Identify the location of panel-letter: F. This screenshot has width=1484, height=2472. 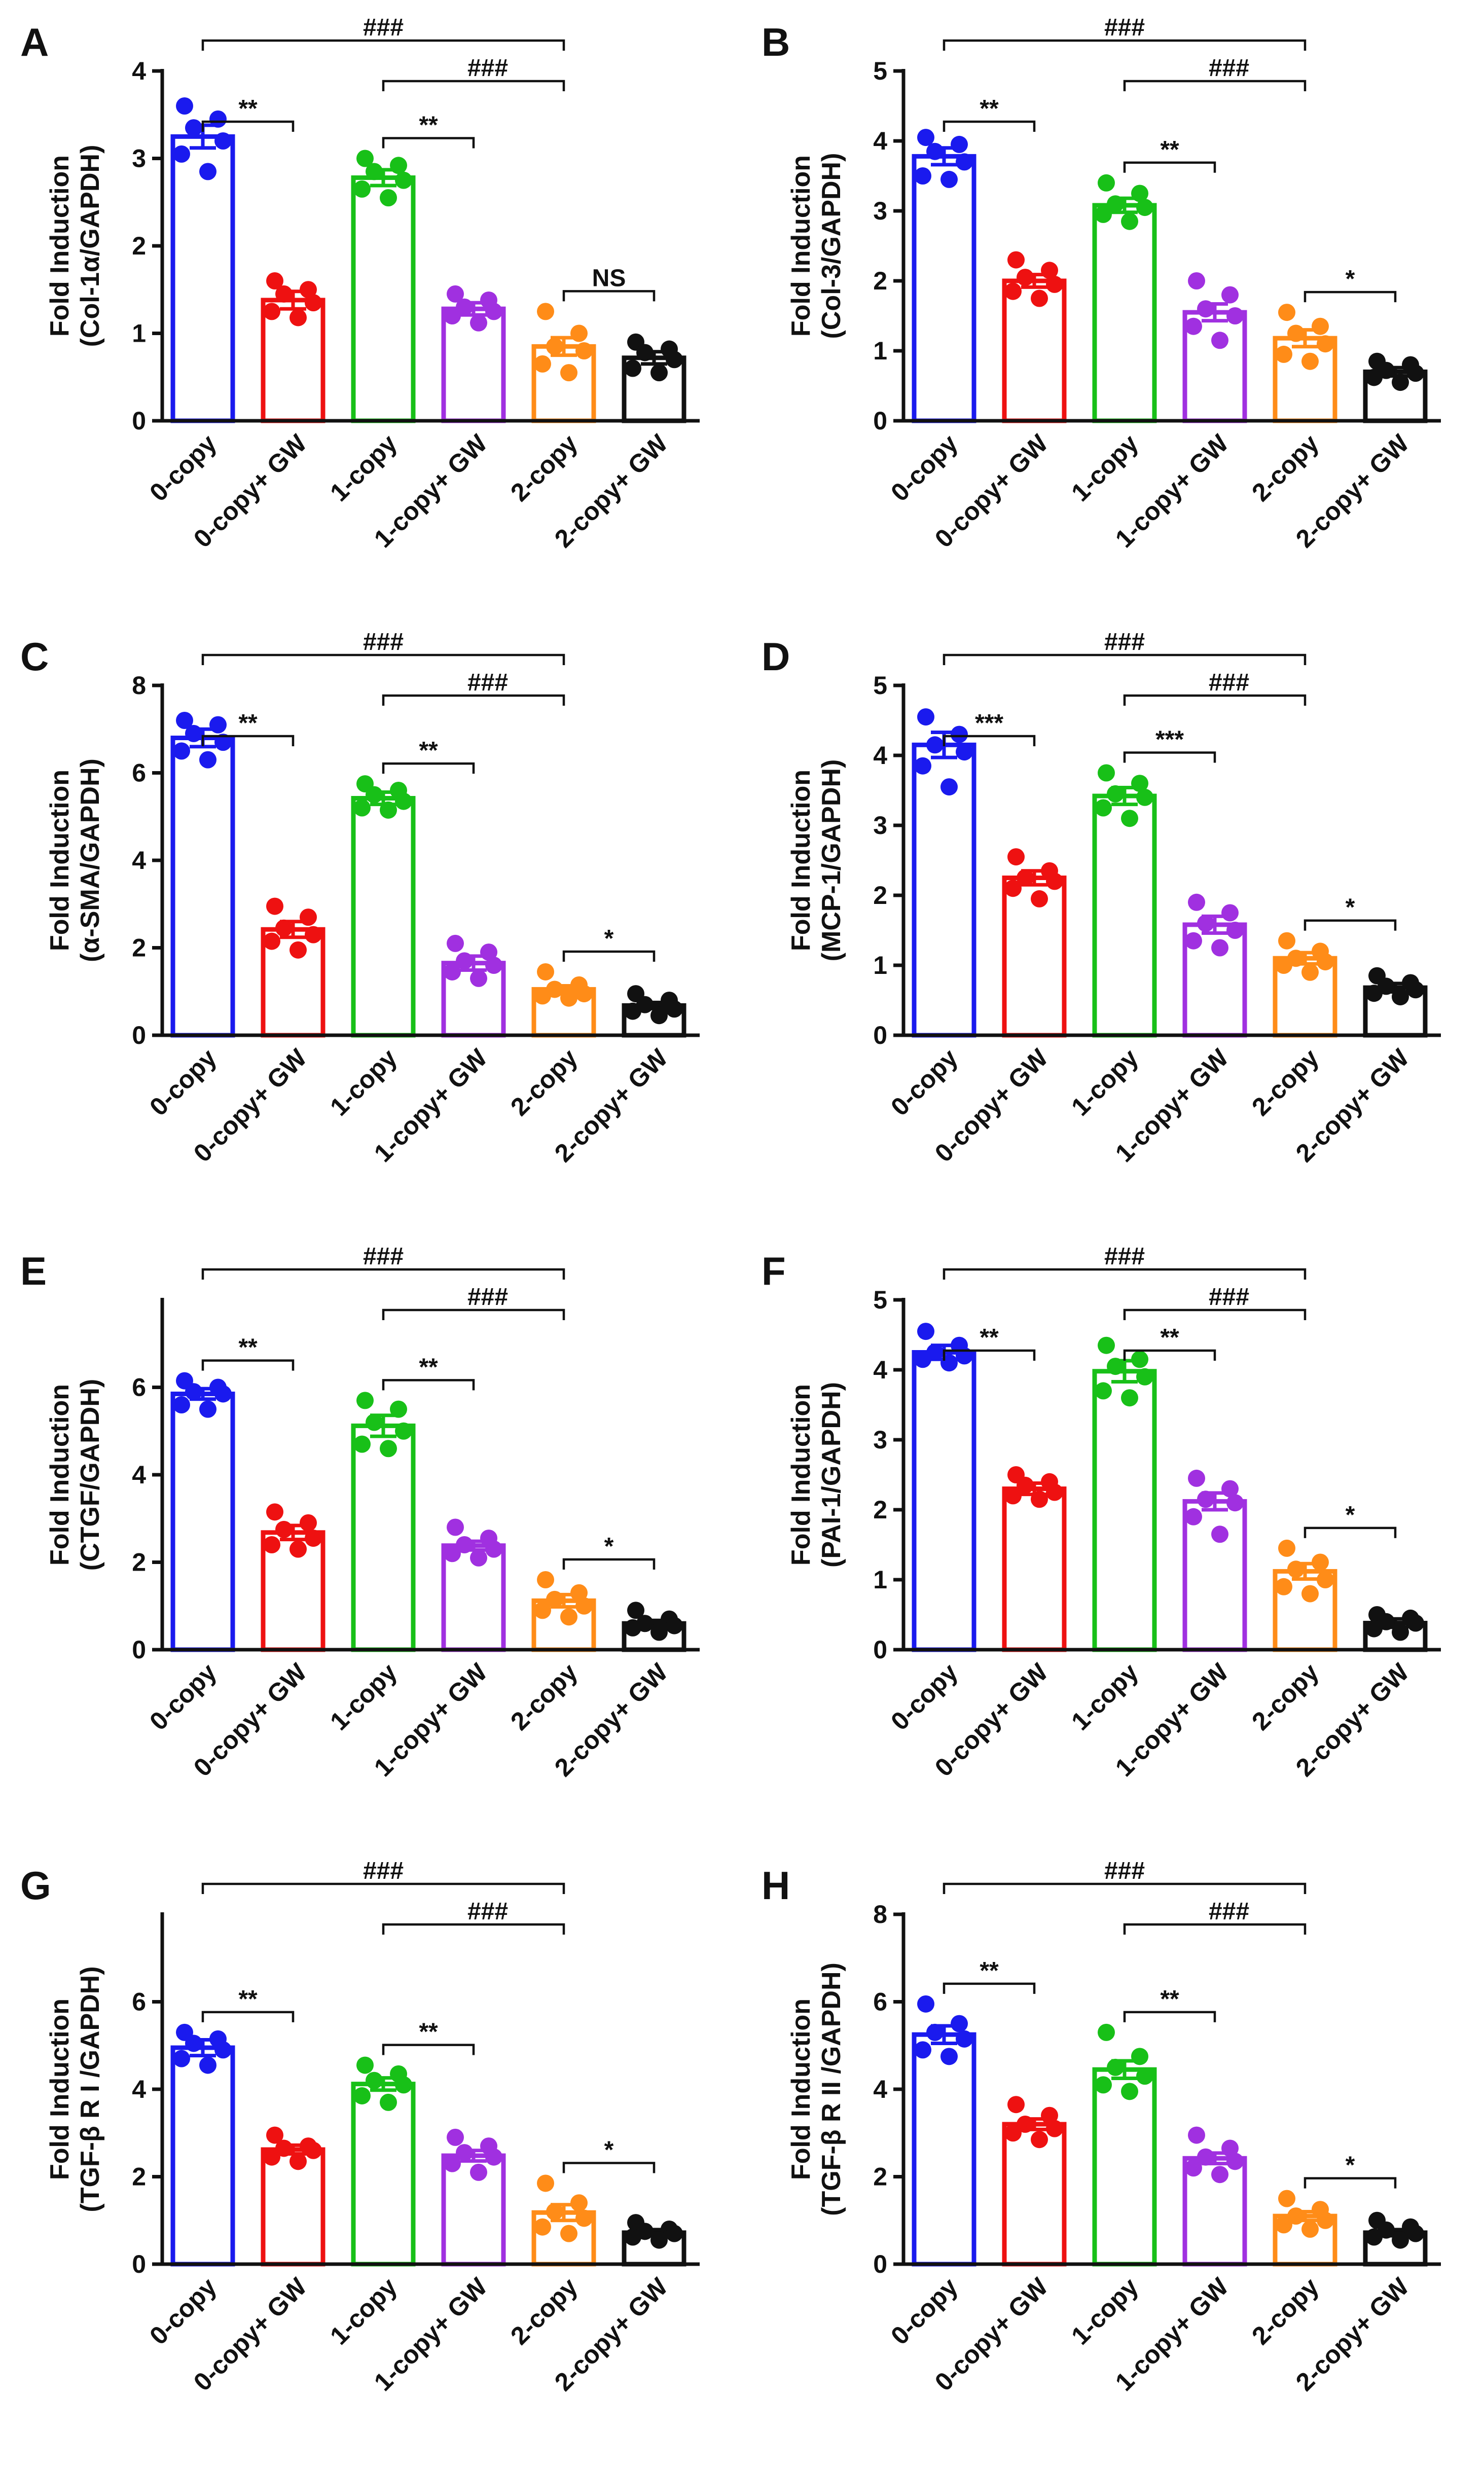
(774, 1271).